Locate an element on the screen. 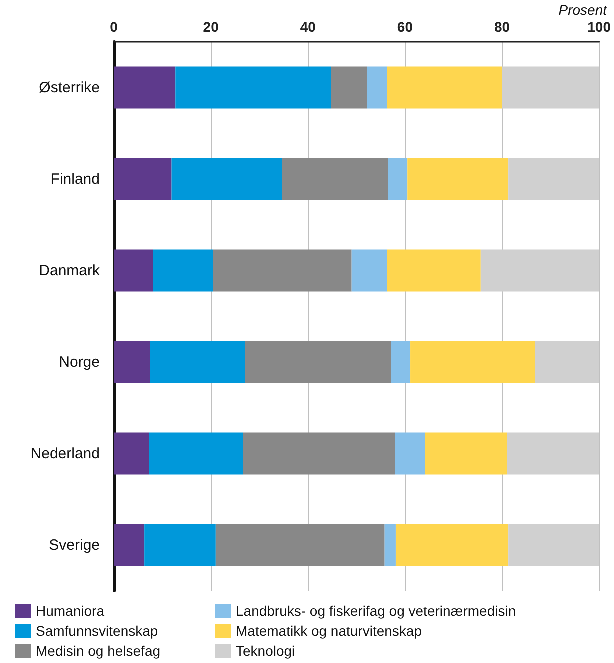 Image resolution: width=614 pixels, height=663 pixels. x-axis-title: Prosent is located at coordinates (583, 10).